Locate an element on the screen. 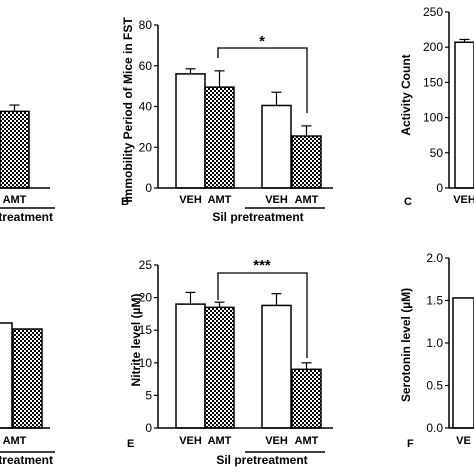 The width and height of the screenshot is (474, 474). category-label: VE is located at coordinates (463, 441).